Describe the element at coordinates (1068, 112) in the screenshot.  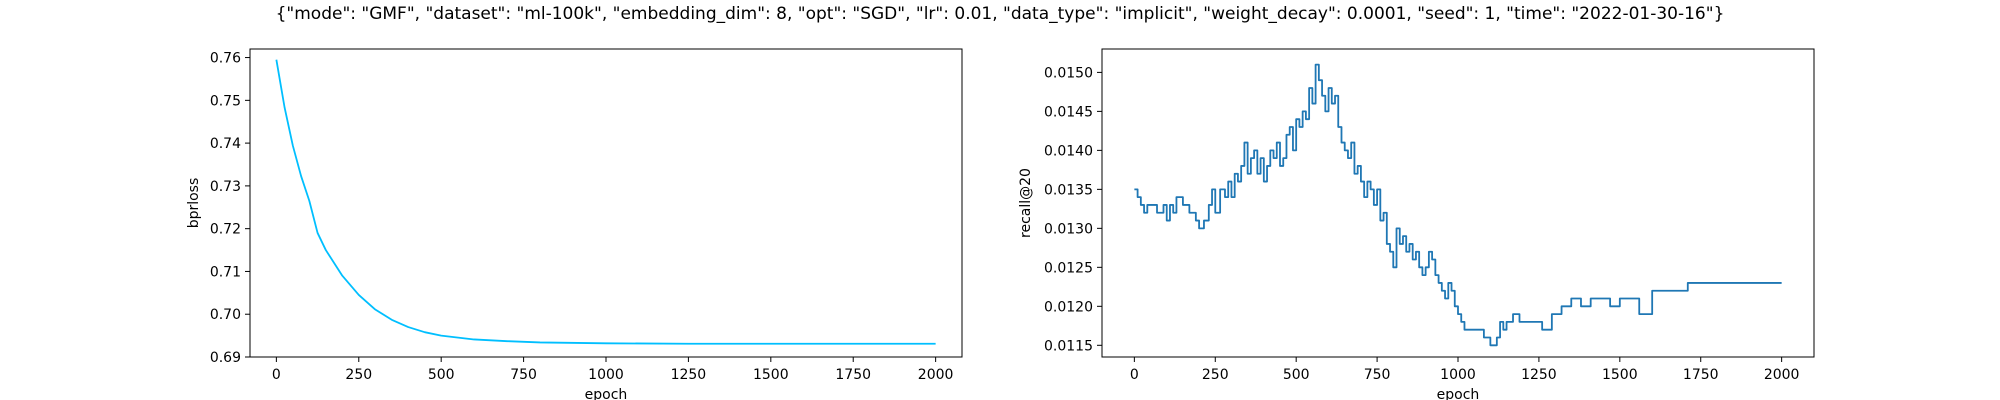
I see `y-tick-label: 0.0145` at that location.